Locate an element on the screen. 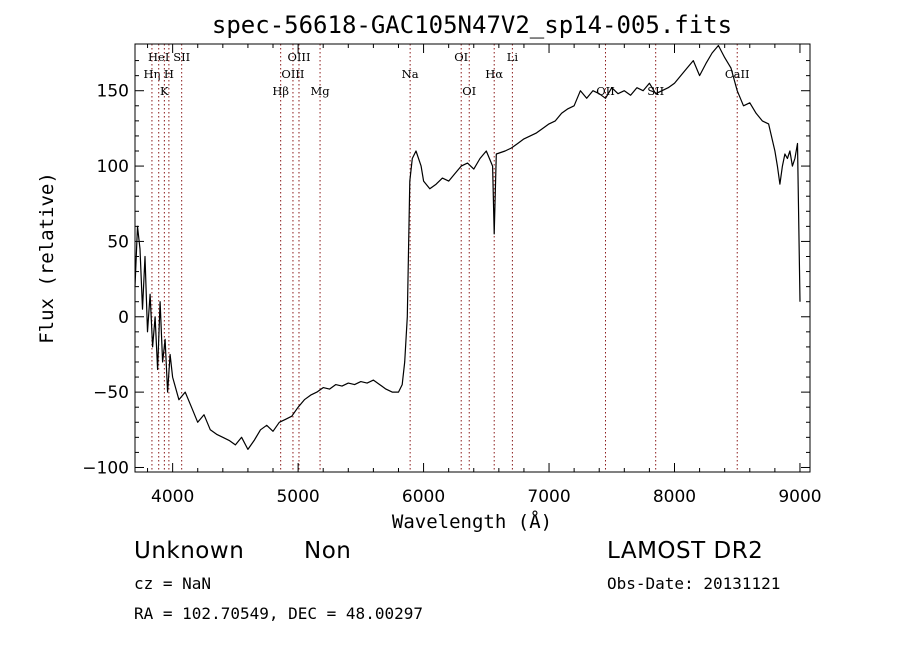 This screenshot has height=649, width=900. survey-name: LAMOST DR2 is located at coordinates (685, 551).